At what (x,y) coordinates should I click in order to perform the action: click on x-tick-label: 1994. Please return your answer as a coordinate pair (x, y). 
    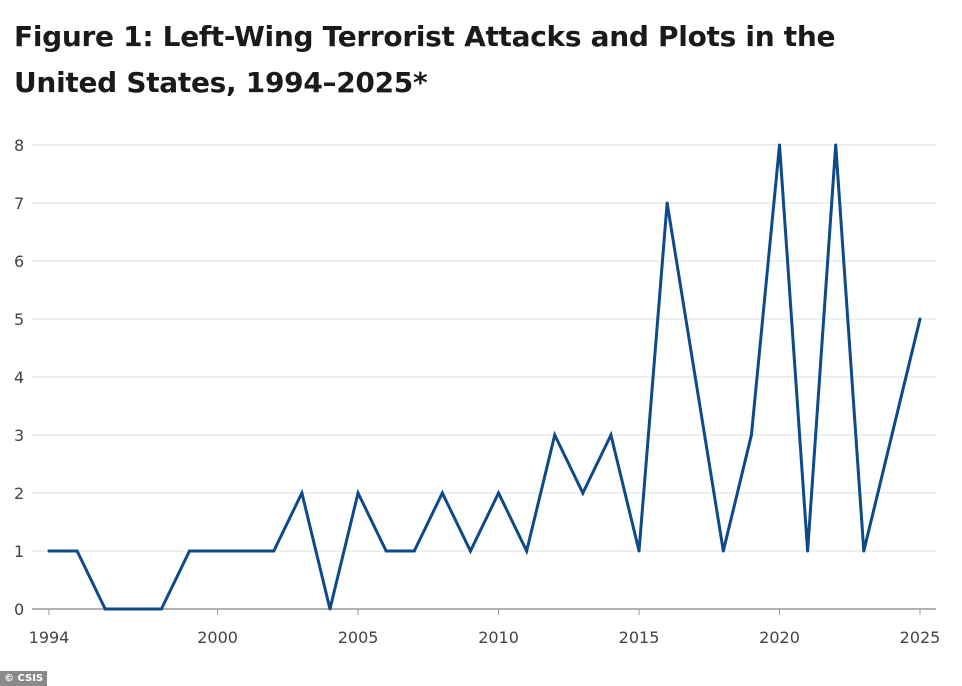
    Looking at the image, I should click on (49, 637).